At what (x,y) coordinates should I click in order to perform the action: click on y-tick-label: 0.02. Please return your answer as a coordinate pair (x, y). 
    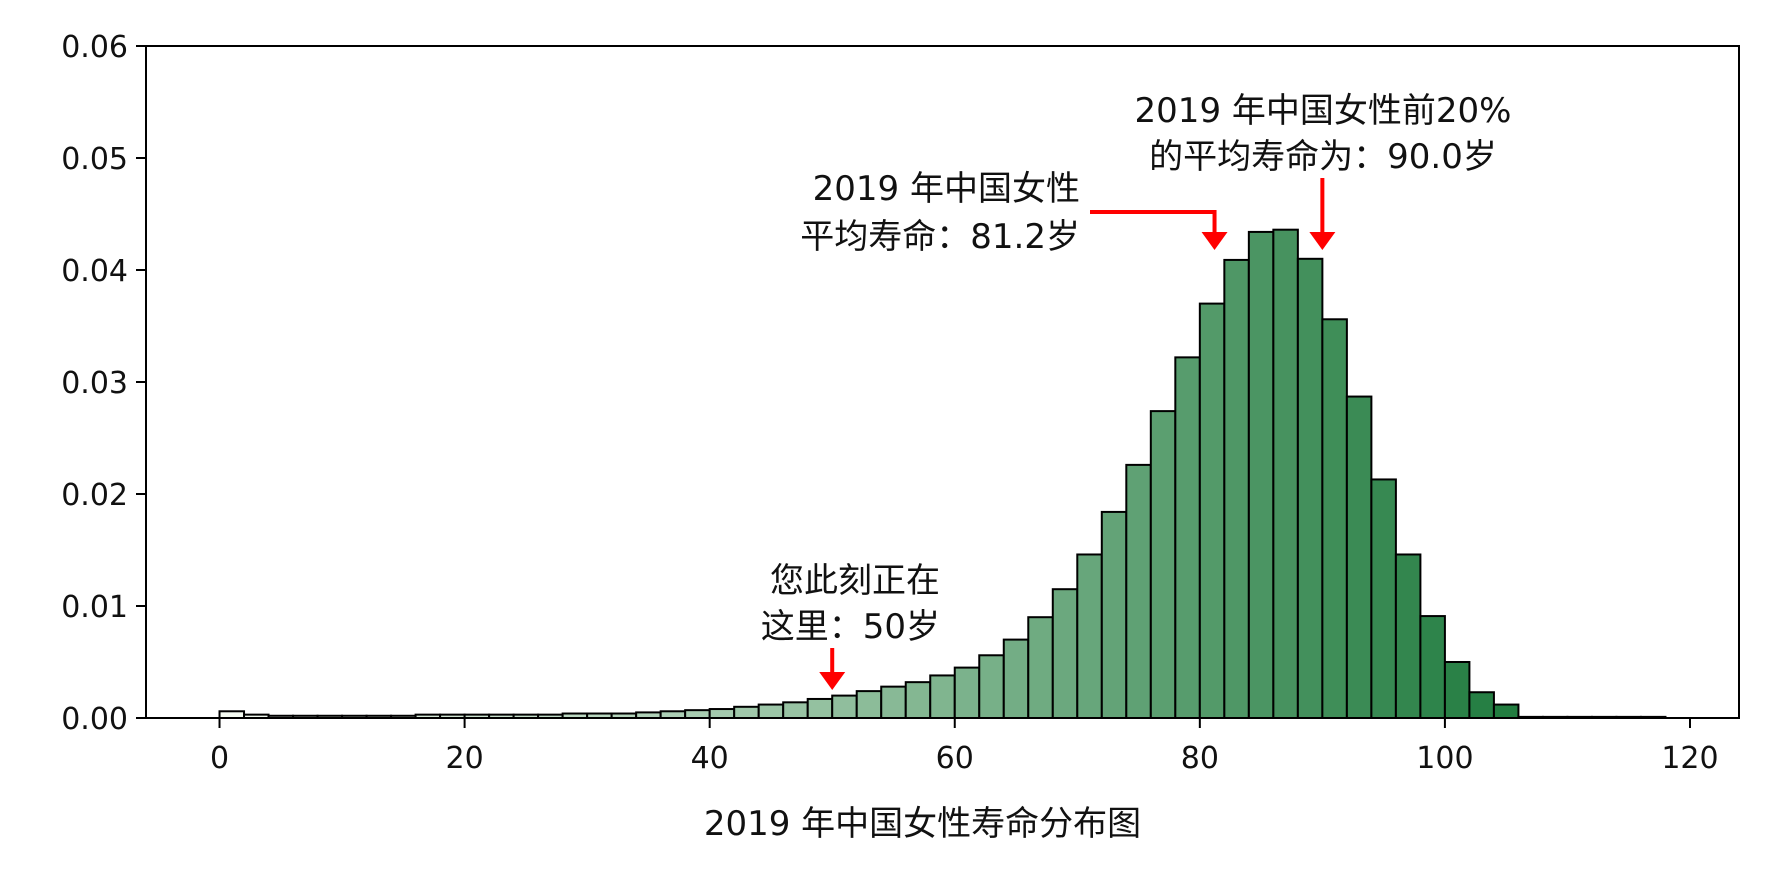
    Looking at the image, I should click on (94, 495).